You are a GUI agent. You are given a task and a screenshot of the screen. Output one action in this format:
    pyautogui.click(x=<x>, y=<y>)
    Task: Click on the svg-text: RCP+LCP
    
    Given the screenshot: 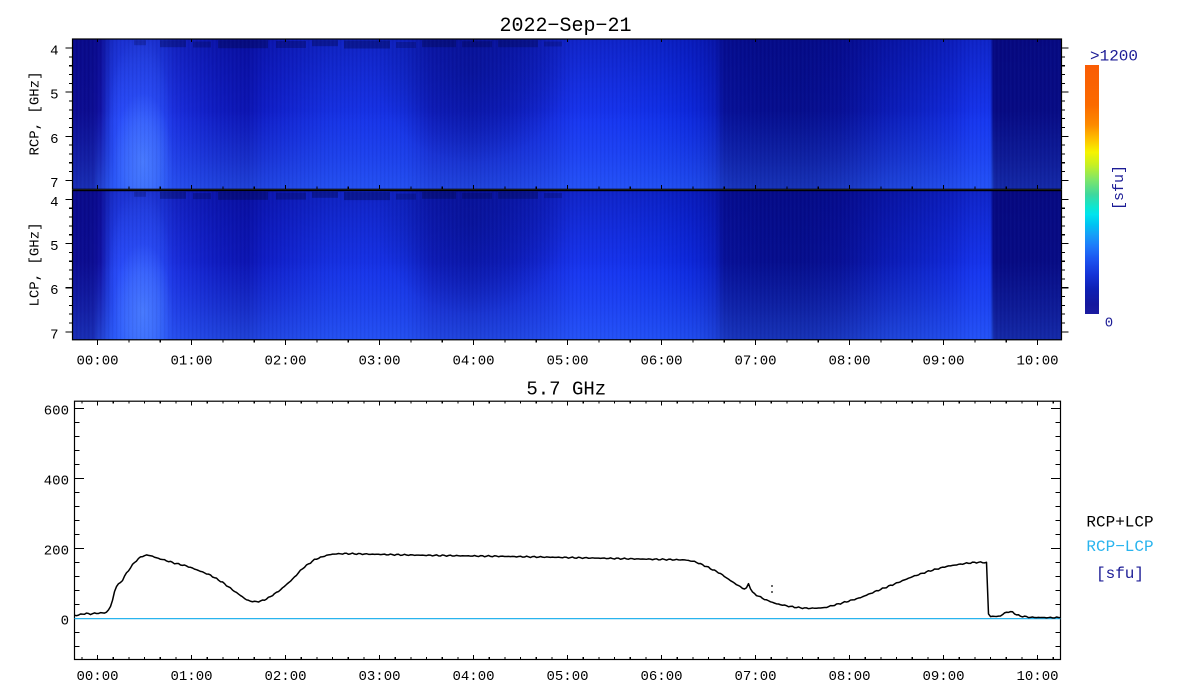 What is the action you would take?
    pyautogui.click(x=1119, y=523)
    